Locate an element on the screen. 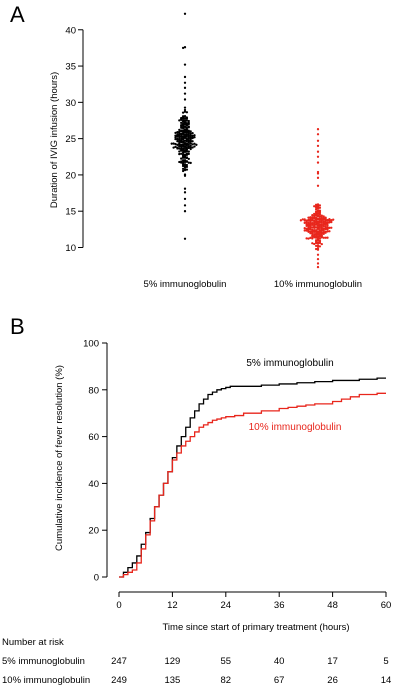  y-tick-label: 60 is located at coordinates (93, 437).